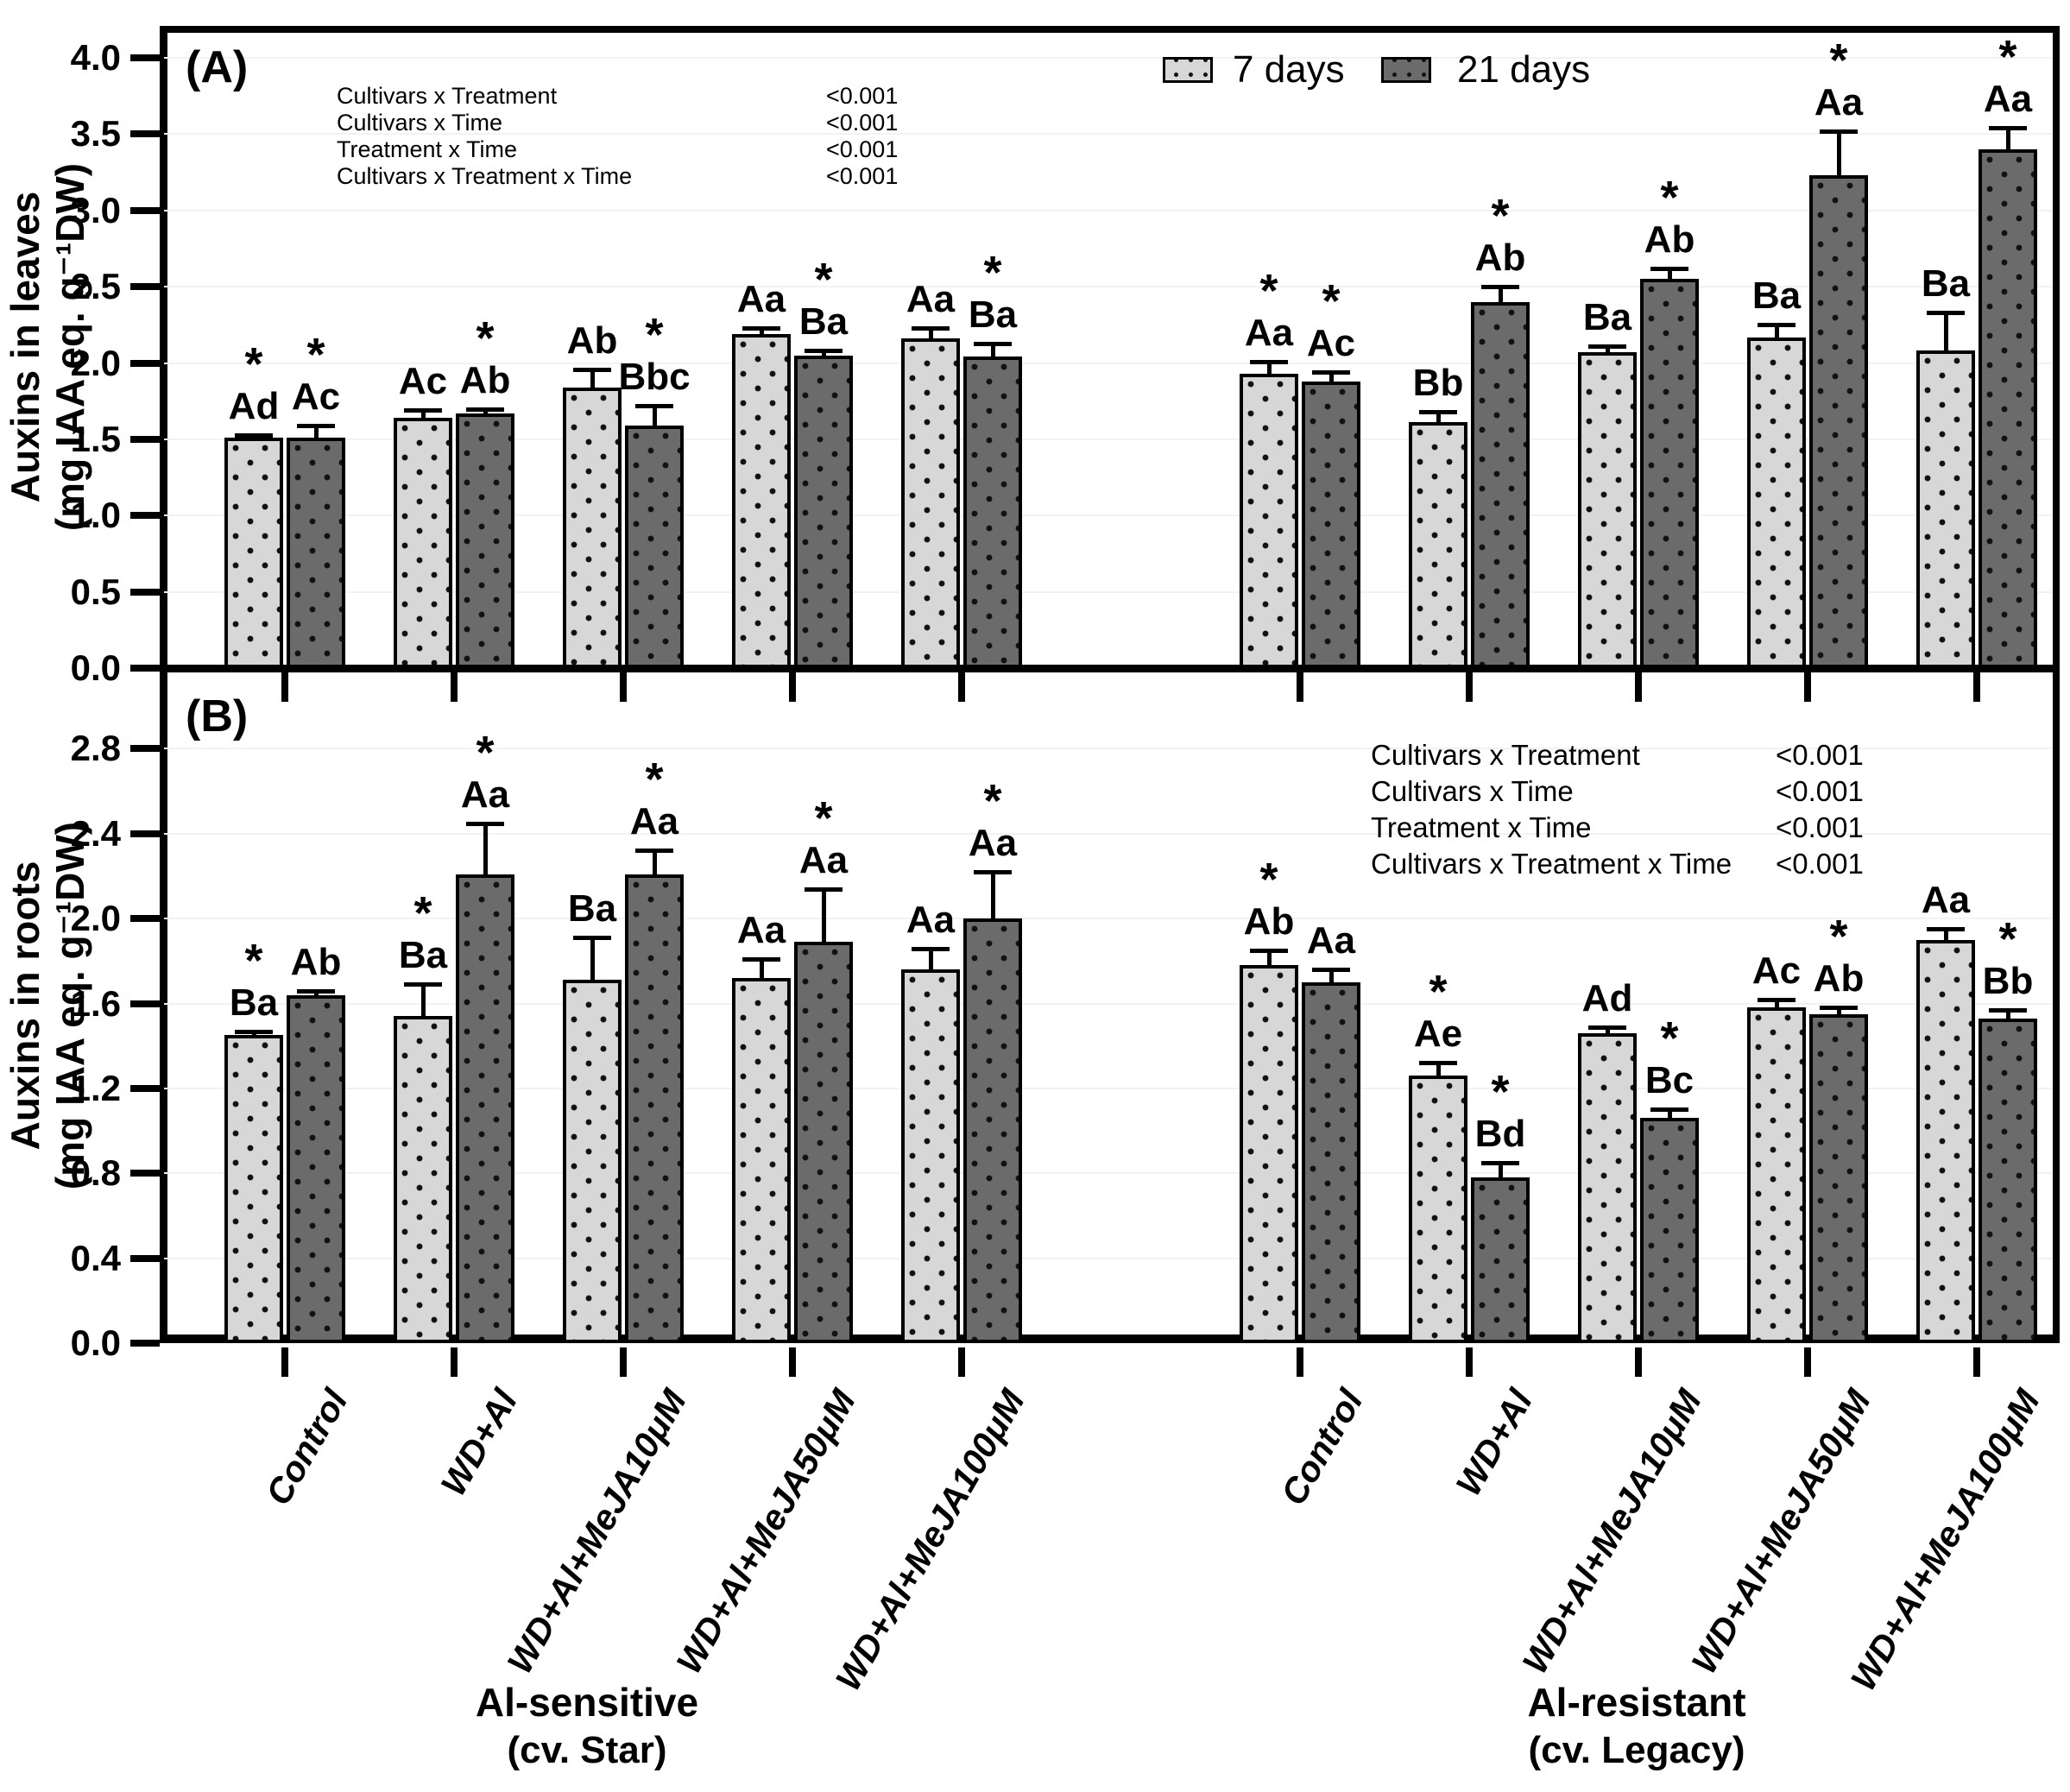 This screenshot has width=2070, height=1792. I want to click on panel-b-bar-al-resistant-wd-al-meja10-m-d21-error-bar, so click(1669, 1114).